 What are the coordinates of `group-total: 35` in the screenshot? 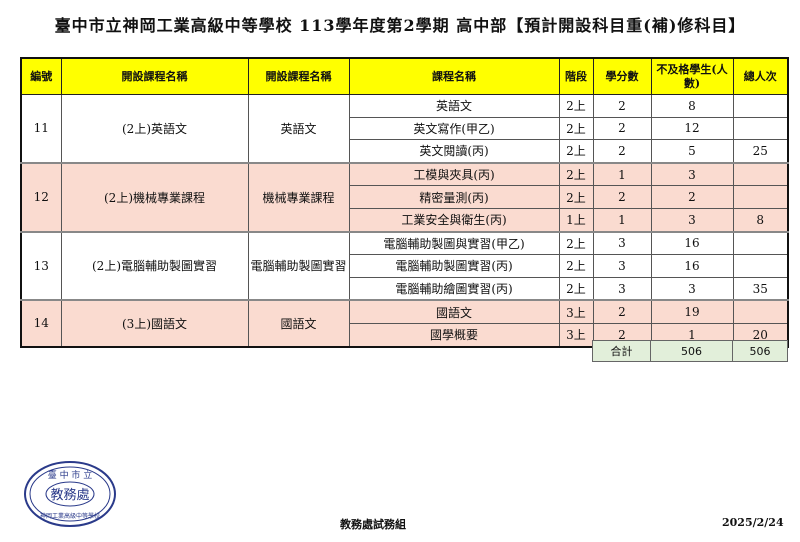 It's located at (760, 288).